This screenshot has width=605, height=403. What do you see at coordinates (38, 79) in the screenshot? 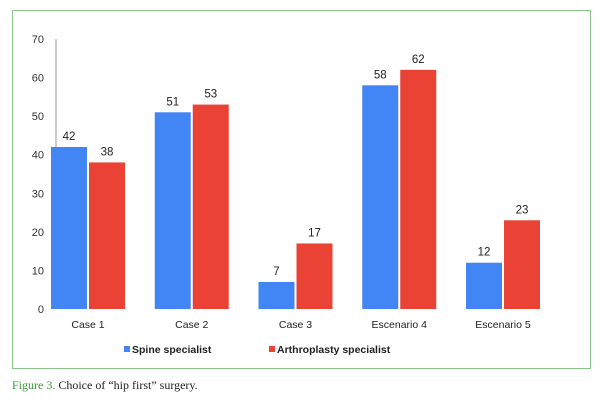
I see `y-tick-label: 60` at bounding box center [38, 79].